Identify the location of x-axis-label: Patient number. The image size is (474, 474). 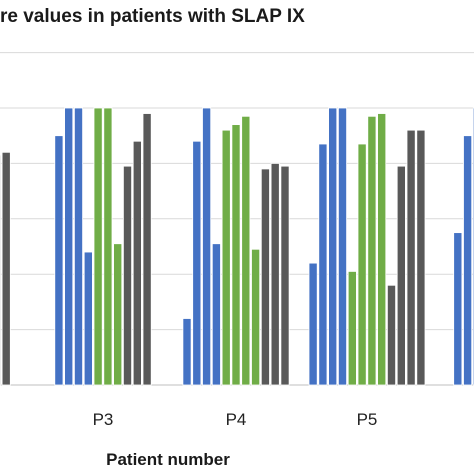
(168, 459).